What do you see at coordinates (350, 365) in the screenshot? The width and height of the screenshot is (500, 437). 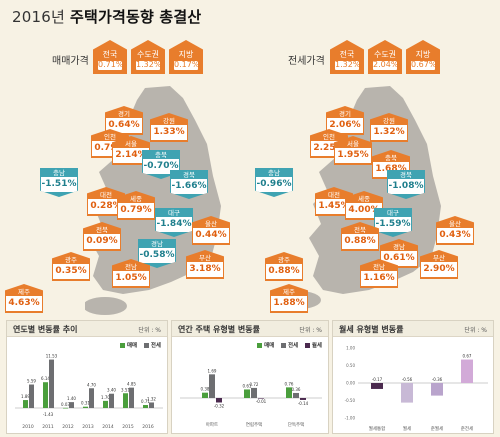 I see `chart2-ytick: 0.50` at bounding box center [350, 365].